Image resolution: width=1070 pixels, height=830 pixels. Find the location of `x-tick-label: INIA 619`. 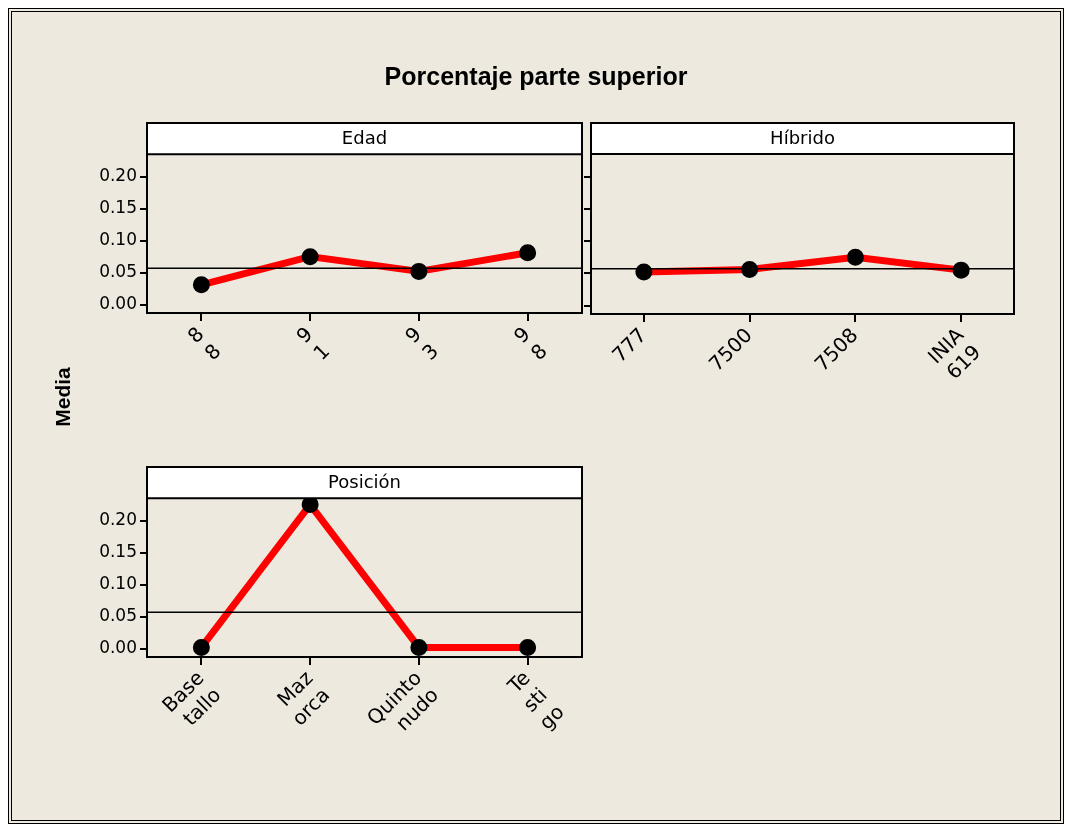

x-tick-label: INIA 619 is located at coordinates (954, 353).